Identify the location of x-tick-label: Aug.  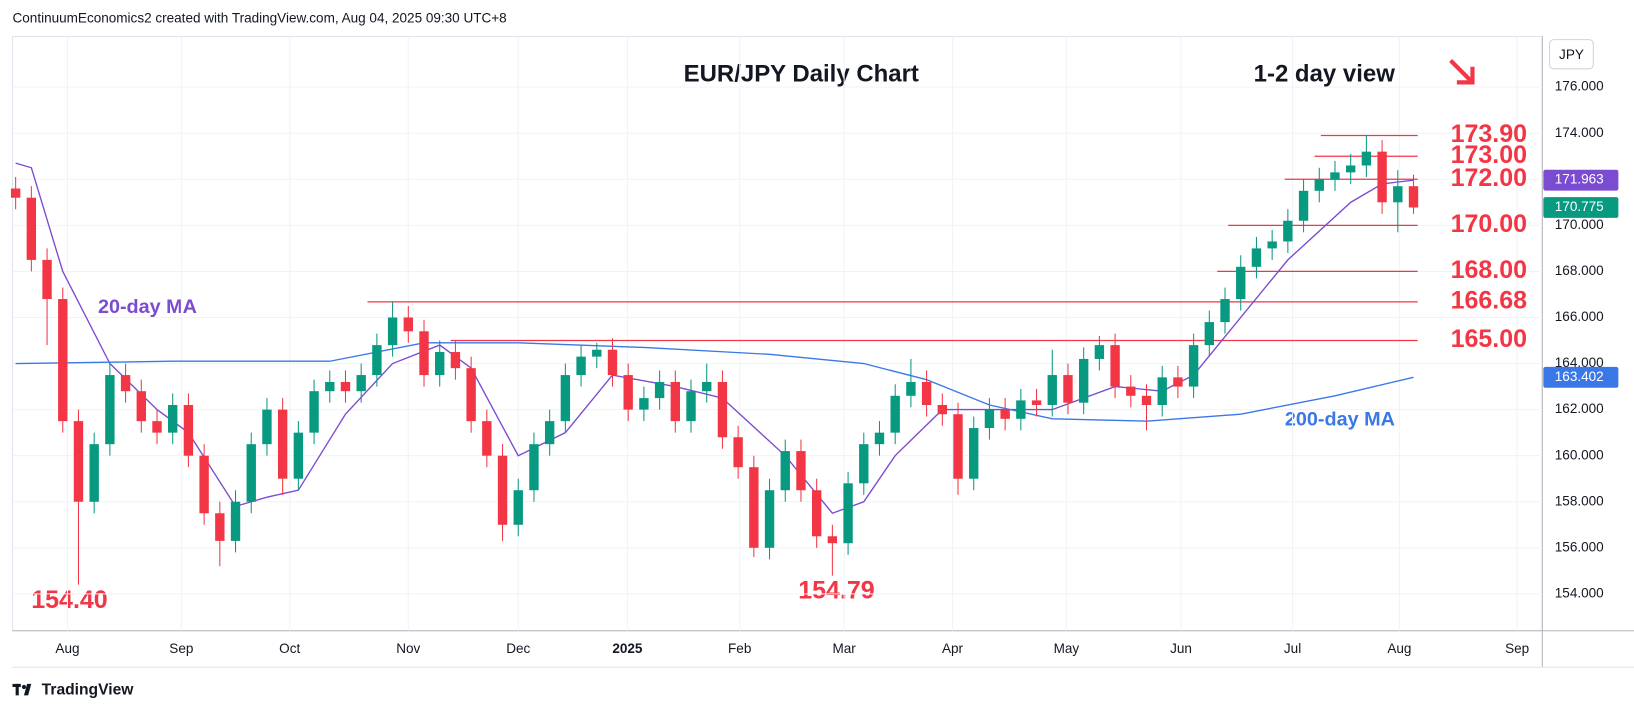
(67, 648).